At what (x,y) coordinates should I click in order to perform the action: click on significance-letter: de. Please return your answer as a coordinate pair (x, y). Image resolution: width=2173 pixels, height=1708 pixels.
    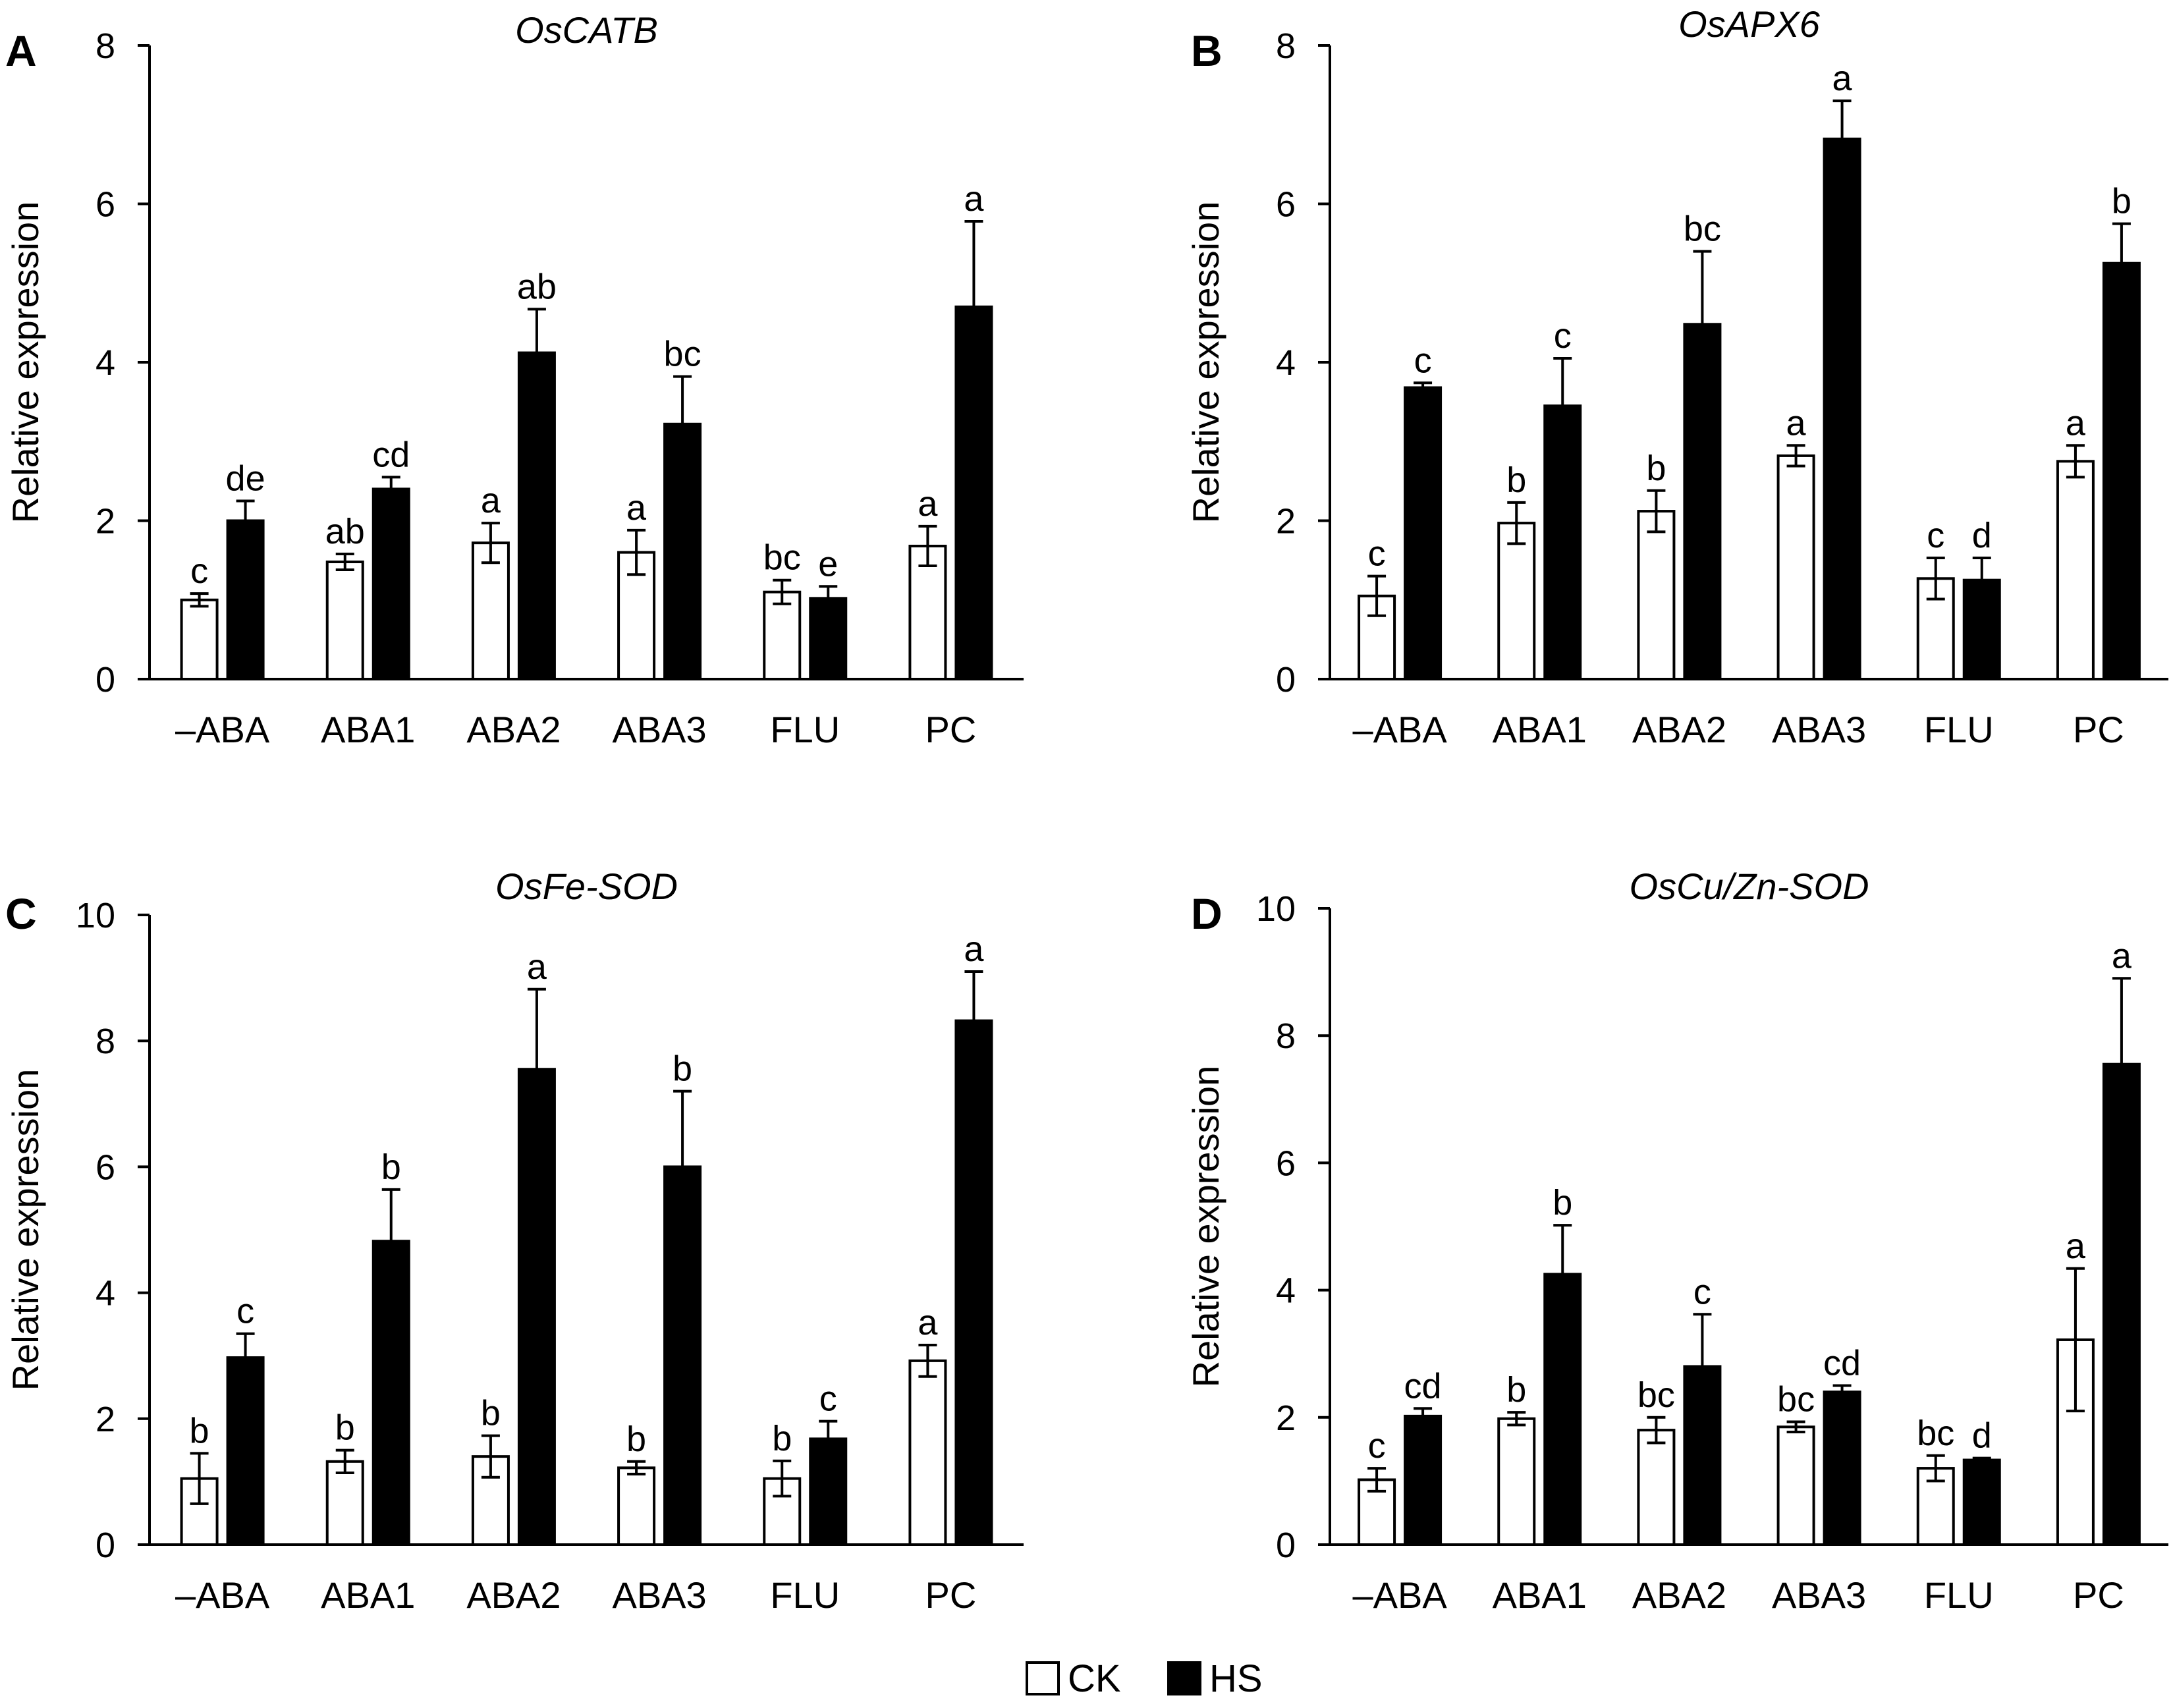
    Looking at the image, I should click on (245, 478).